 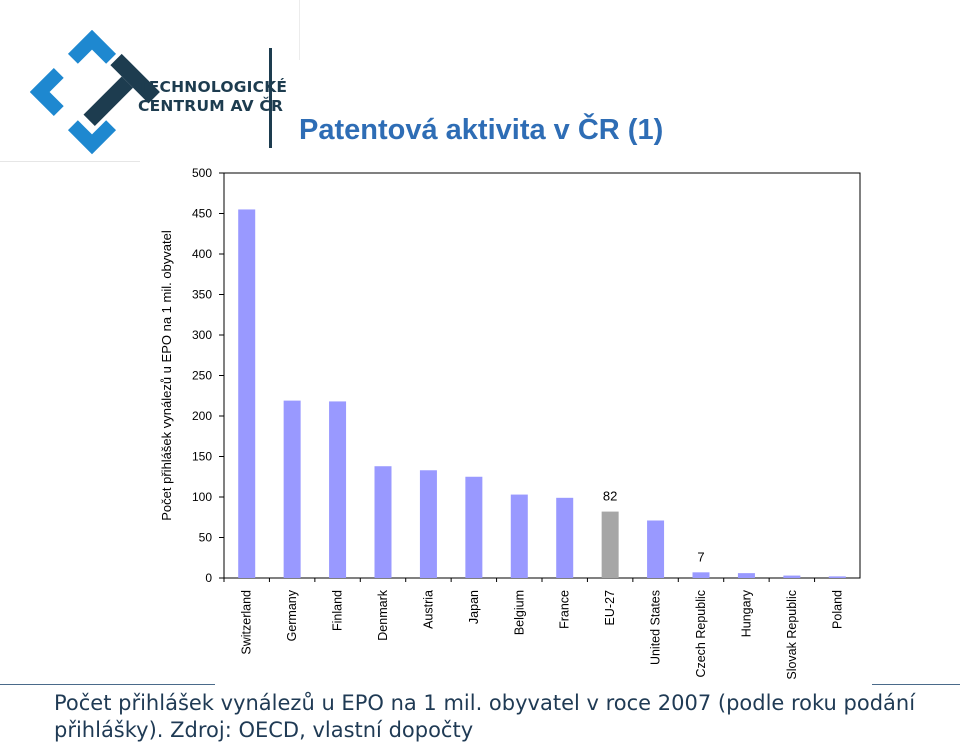 What do you see at coordinates (292, 615) in the screenshot?
I see `x-tick-label: Germany` at bounding box center [292, 615].